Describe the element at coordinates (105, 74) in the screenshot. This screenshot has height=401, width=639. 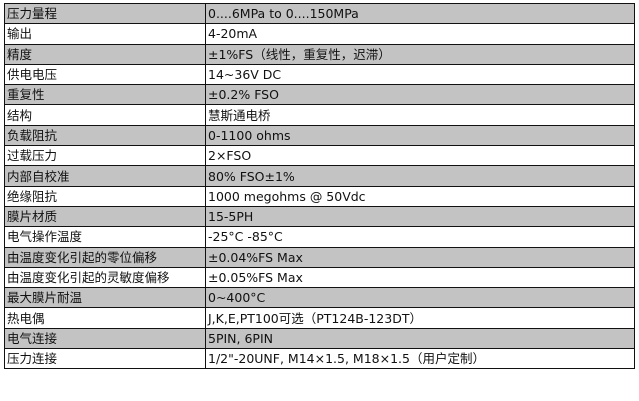
I see `spec-label: 供电电压` at that location.